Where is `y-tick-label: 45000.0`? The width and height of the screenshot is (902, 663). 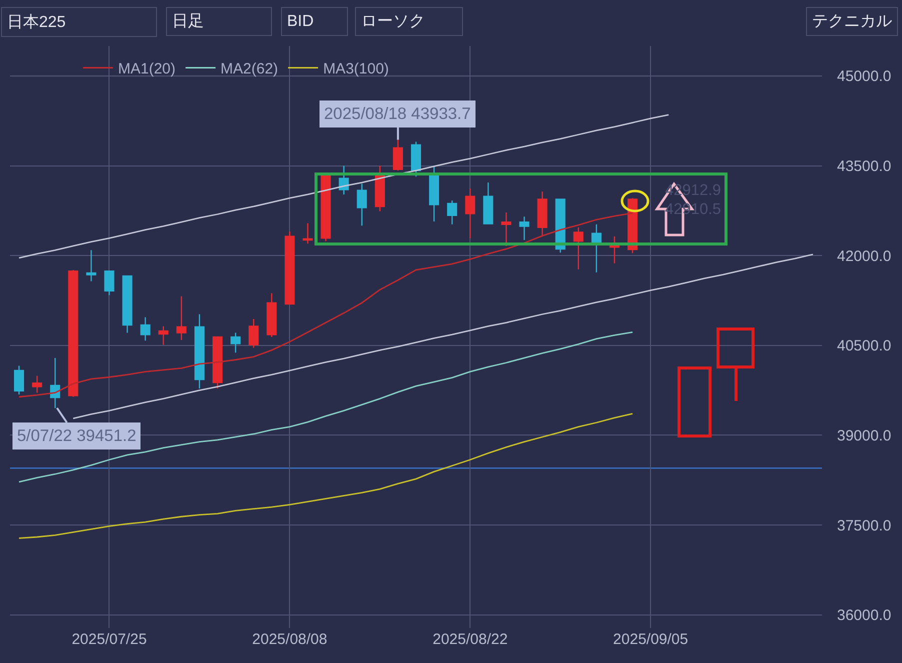 y-tick-label: 45000.0 is located at coordinates (864, 77).